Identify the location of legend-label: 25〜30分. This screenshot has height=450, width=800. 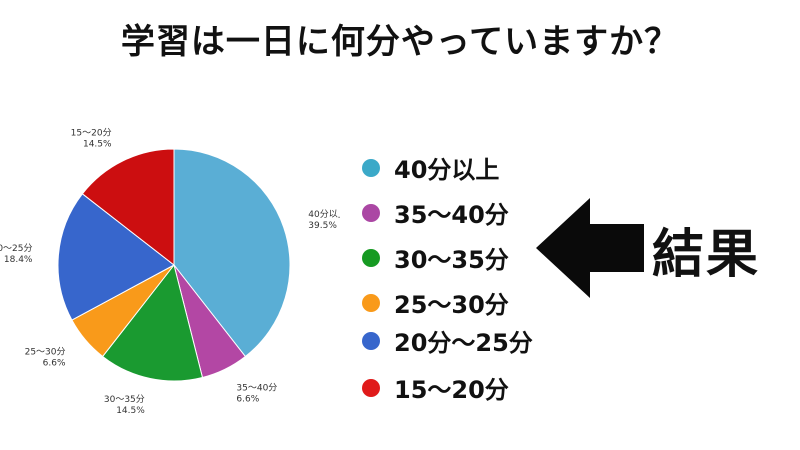
(451, 305).